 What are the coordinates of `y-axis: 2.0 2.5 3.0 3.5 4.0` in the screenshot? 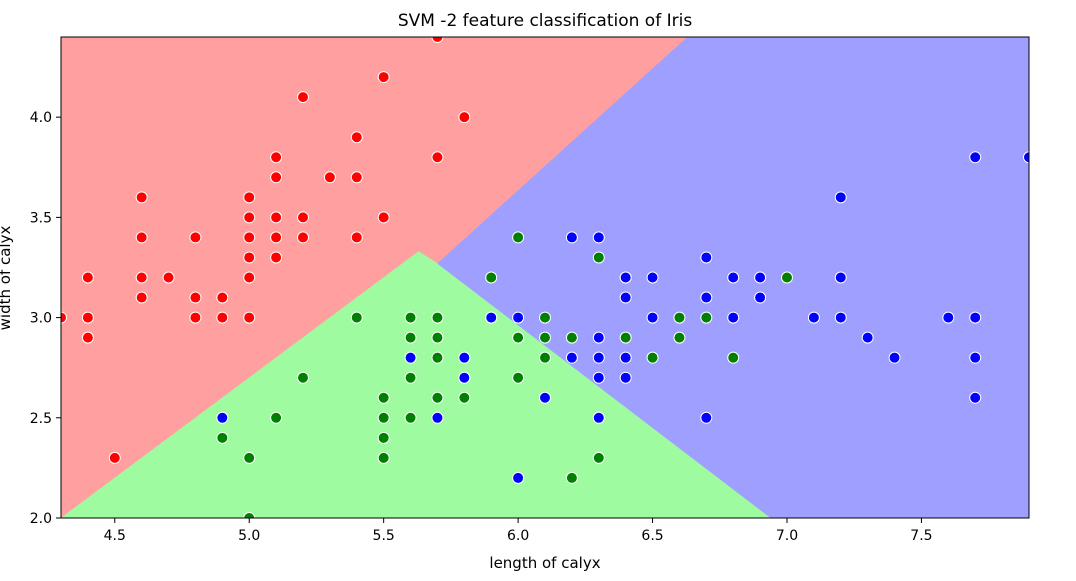 It's located at (45, 318).